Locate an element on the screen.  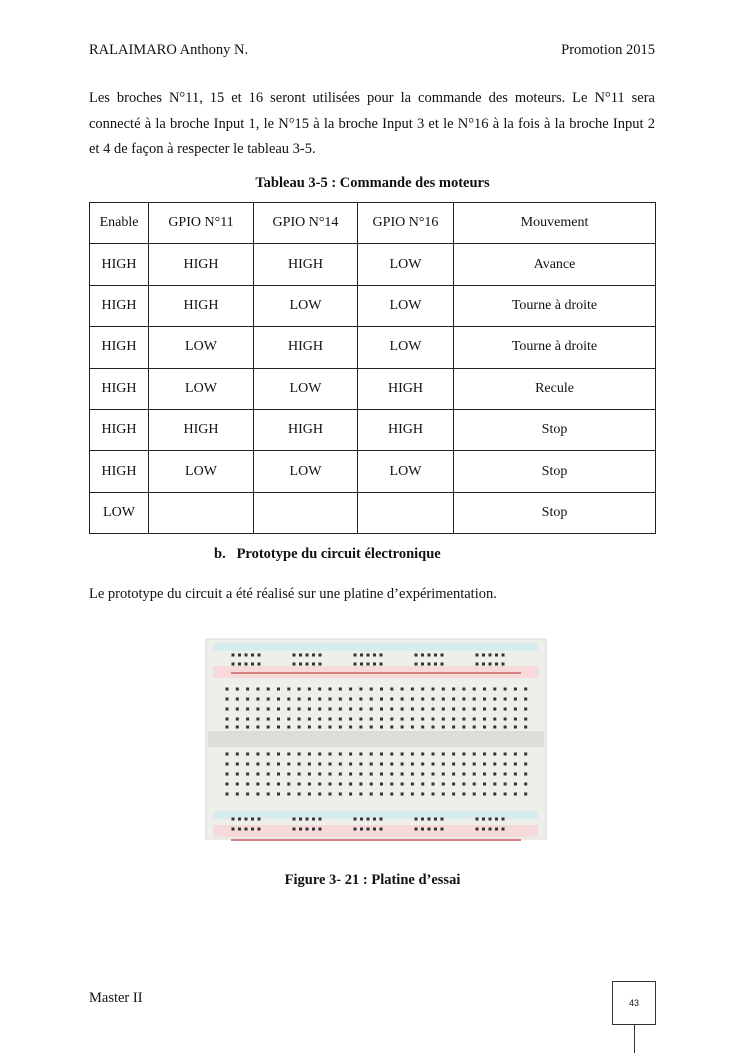
center-channel is located at coordinates (376, 739).